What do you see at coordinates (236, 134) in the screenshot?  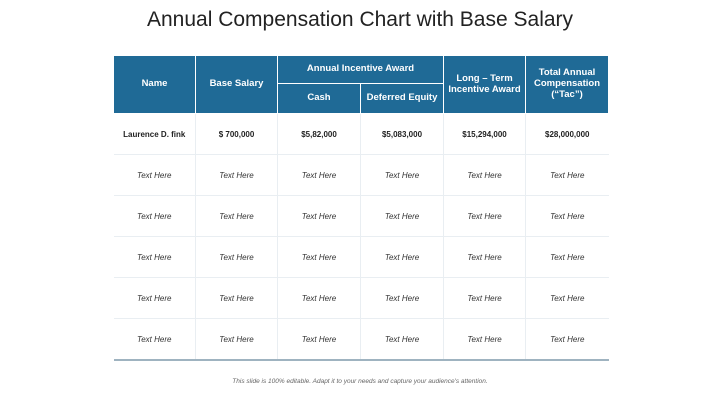 I see `cell-base-salary: $ 700,000` at bounding box center [236, 134].